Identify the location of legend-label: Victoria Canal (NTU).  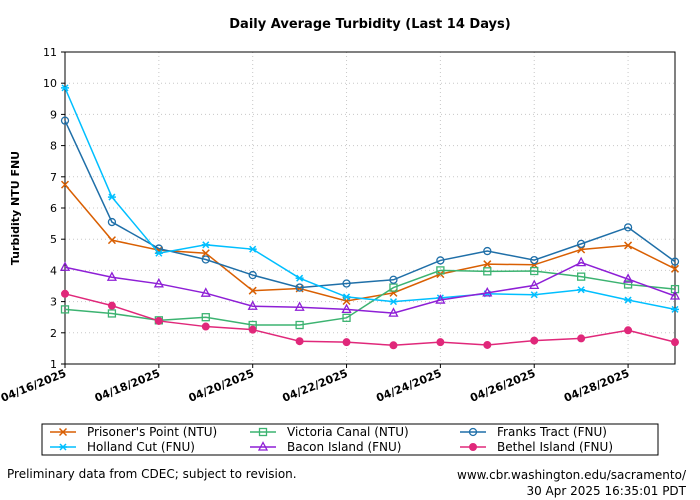
(348, 432).